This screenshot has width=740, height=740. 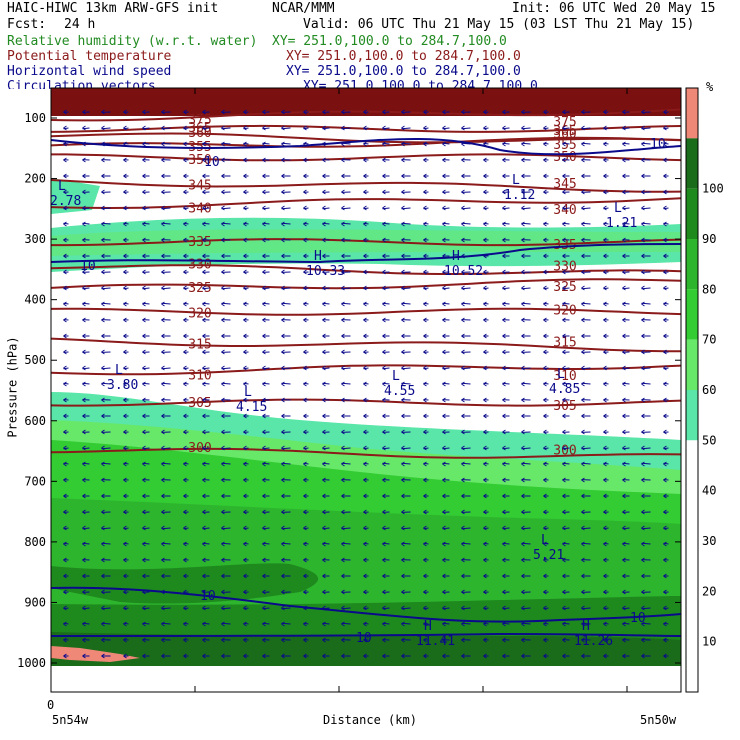 What do you see at coordinates (95, 654) in the screenshot?
I see `rh-supersat-patch` at bounding box center [95, 654].